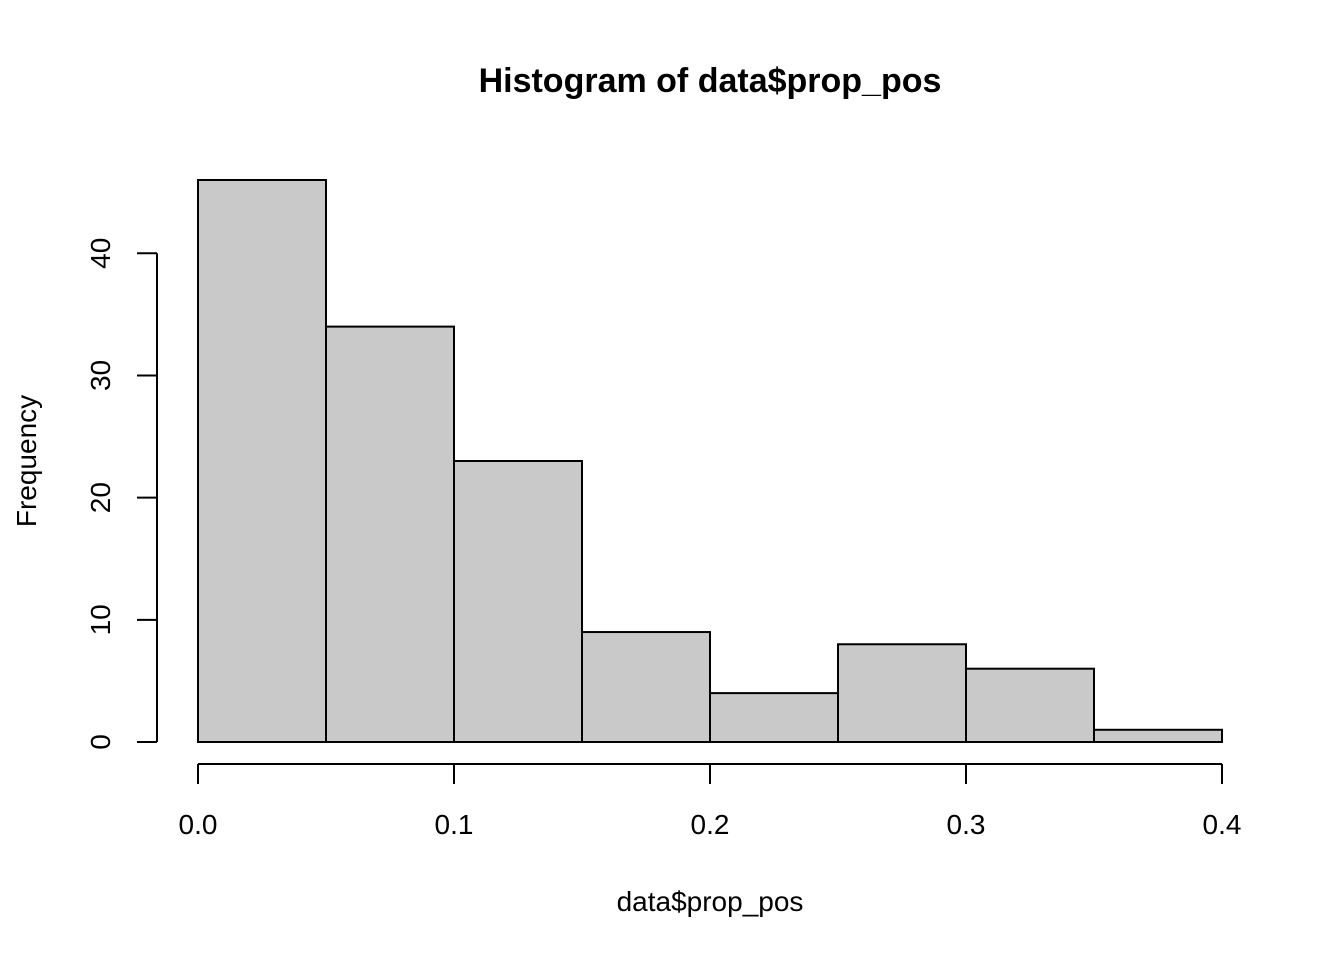  What do you see at coordinates (710, 801) in the screenshot?
I see `x-axis: 0.0 0.1 0.2 0.3 0.4` at bounding box center [710, 801].